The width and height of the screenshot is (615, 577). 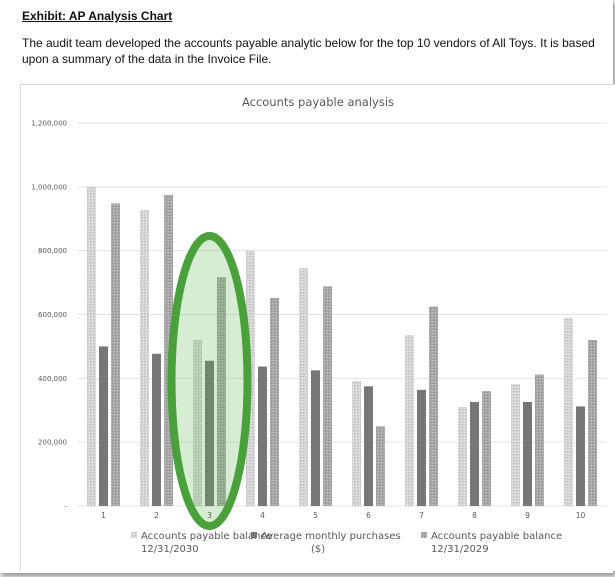 I want to click on x-tick-label: 10, so click(x=581, y=515).